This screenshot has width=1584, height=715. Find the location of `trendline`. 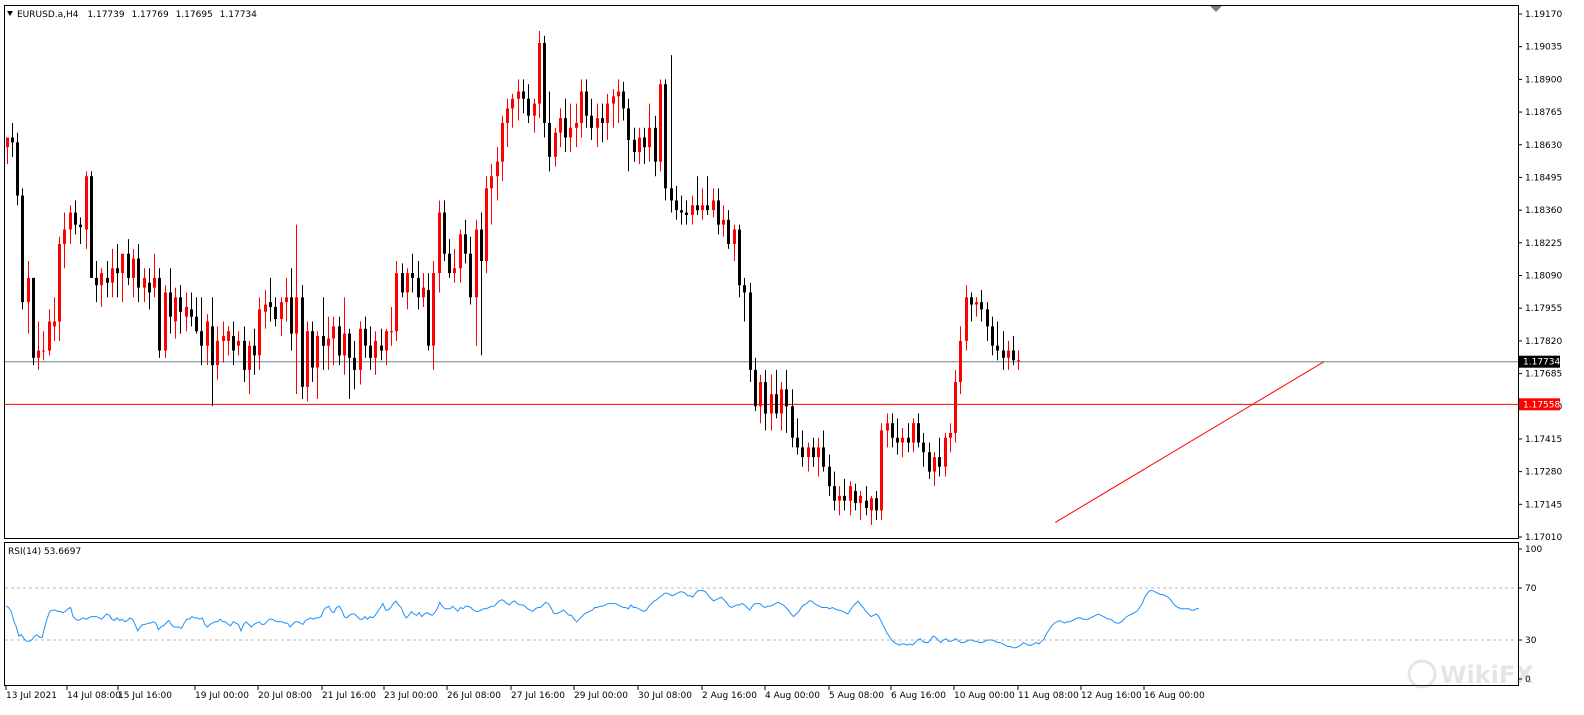

trendline is located at coordinates (1189, 442).